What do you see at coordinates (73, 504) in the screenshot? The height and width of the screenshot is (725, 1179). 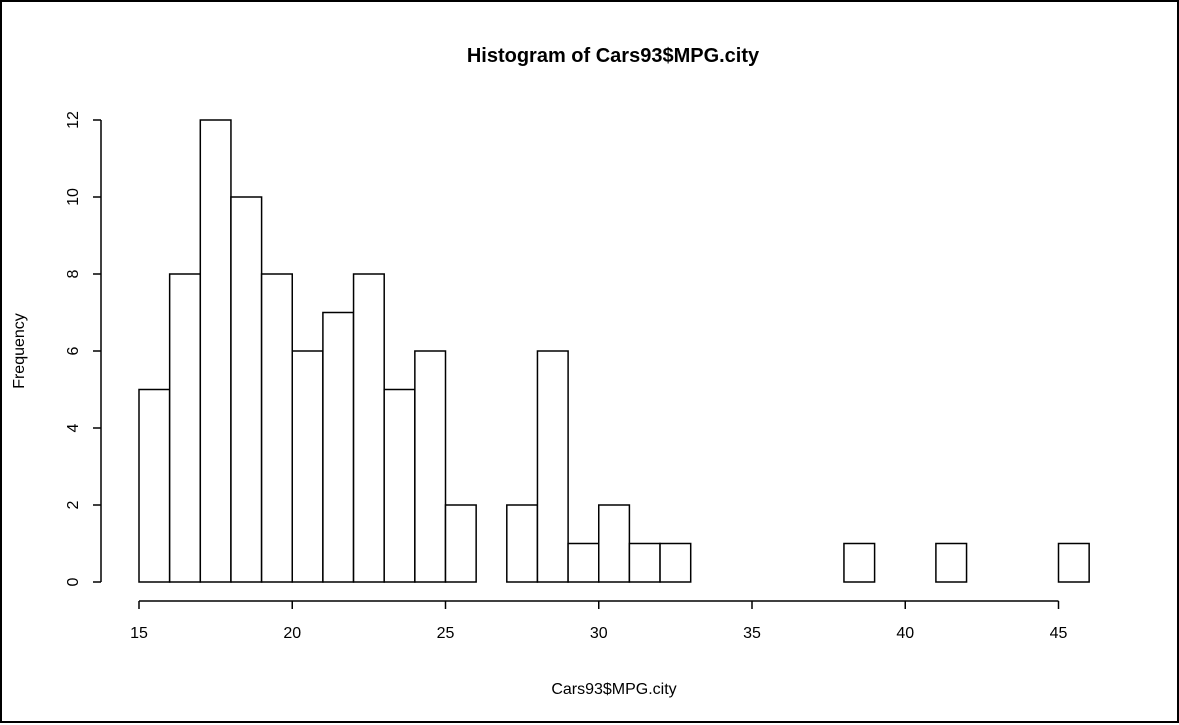 I see `y-tick-label-2: 2` at bounding box center [73, 504].